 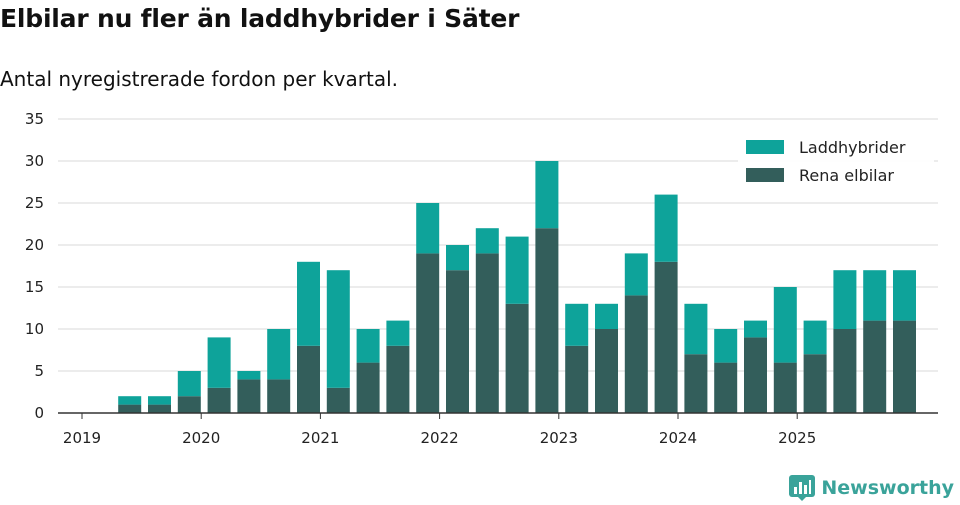 I want to click on brand-logo: Newsworthy, so click(x=871, y=488).